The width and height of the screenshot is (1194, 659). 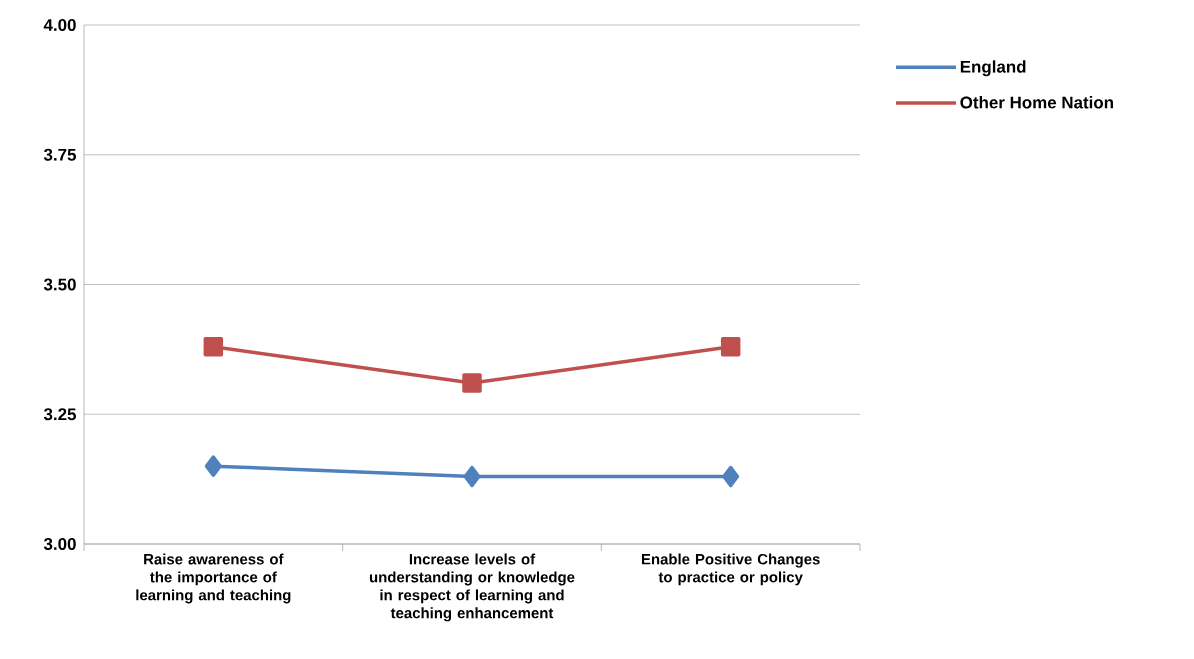 What do you see at coordinates (59, 284) in the screenshot?
I see `y-tick-label: 3.50` at bounding box center [59, 284].